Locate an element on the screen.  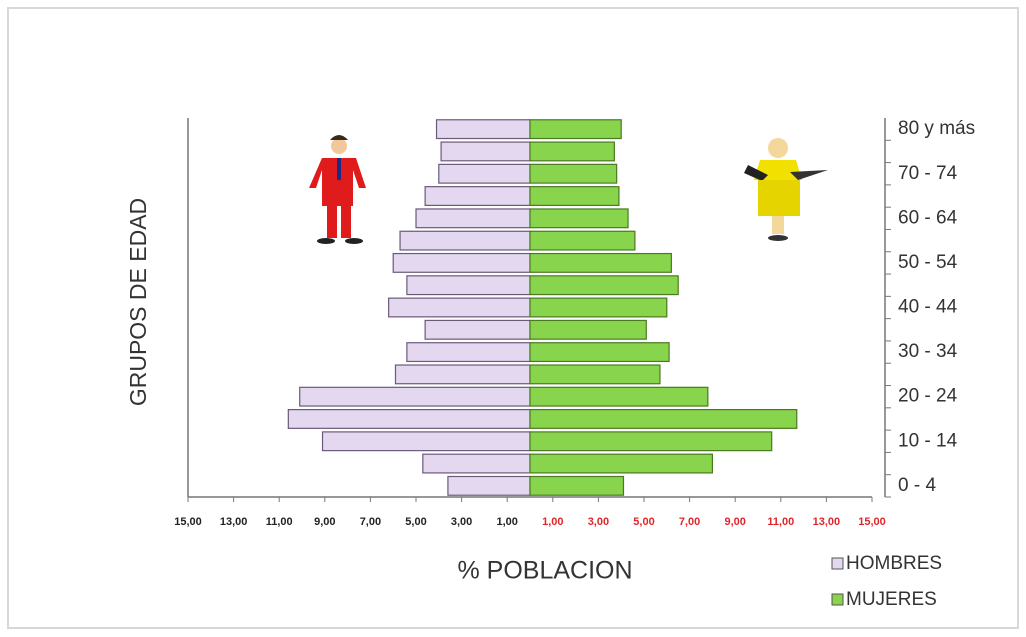
y-tick-label: 80 y más is located at coordinates (936, 128).